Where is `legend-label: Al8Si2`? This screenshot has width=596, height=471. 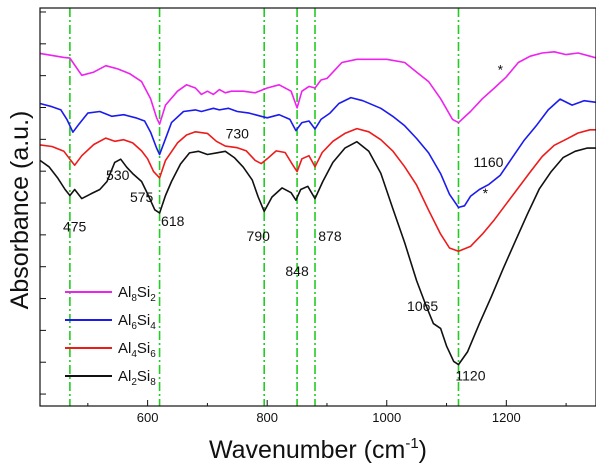
legend-label: Al8Si2 is located at coordinates (137, 294).